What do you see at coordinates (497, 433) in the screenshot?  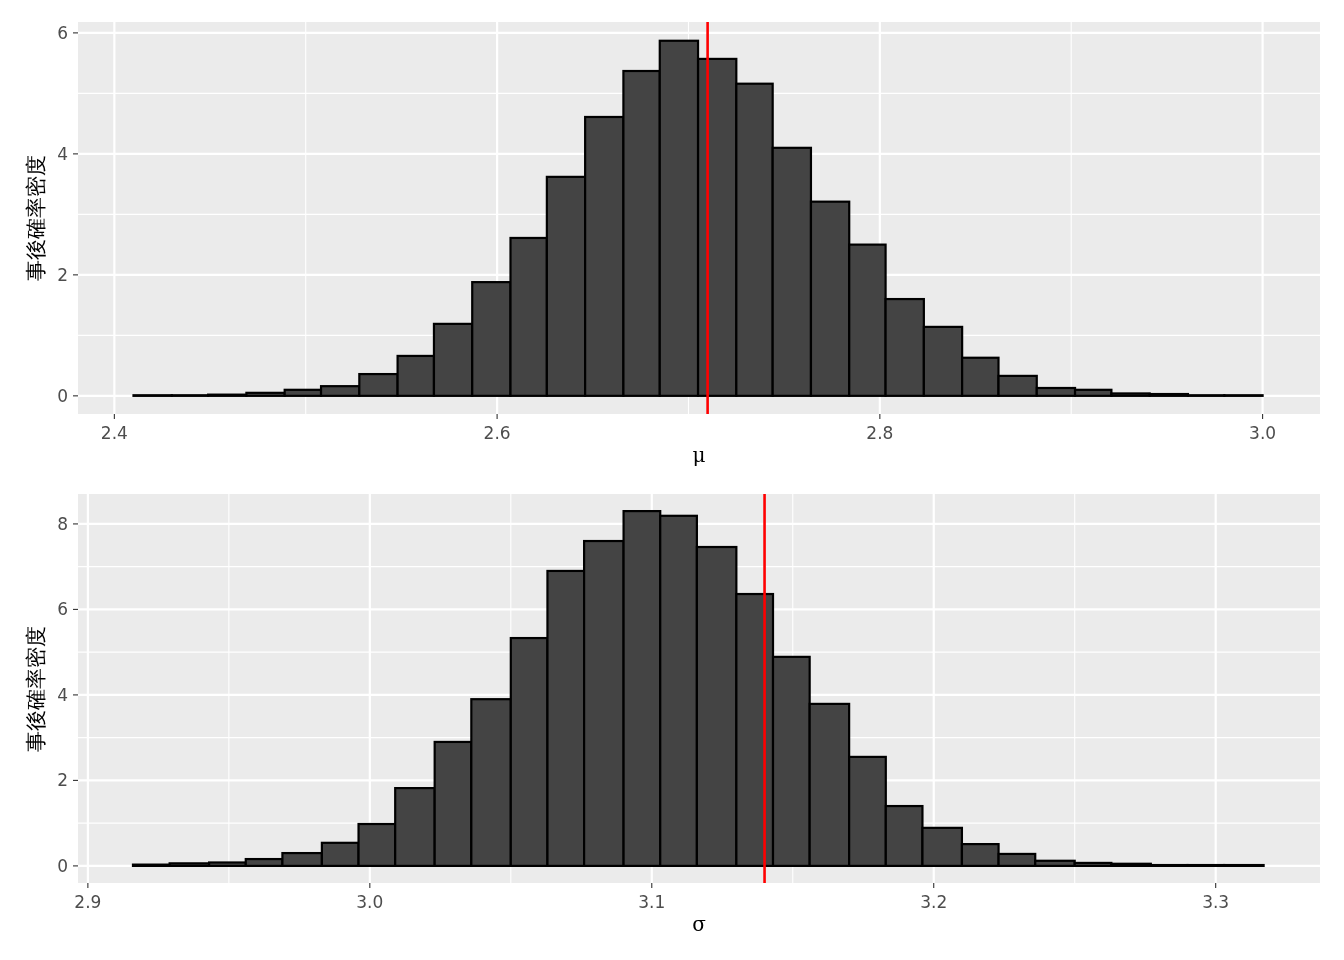 I see `x-tick-label: 2.6` at bounding box center [497, 433].